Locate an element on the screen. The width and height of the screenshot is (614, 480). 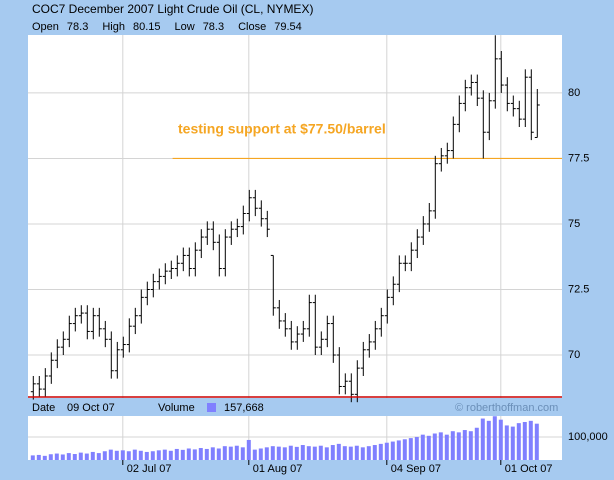
y-tick-label: 75 is located at coordinates (574, 224).